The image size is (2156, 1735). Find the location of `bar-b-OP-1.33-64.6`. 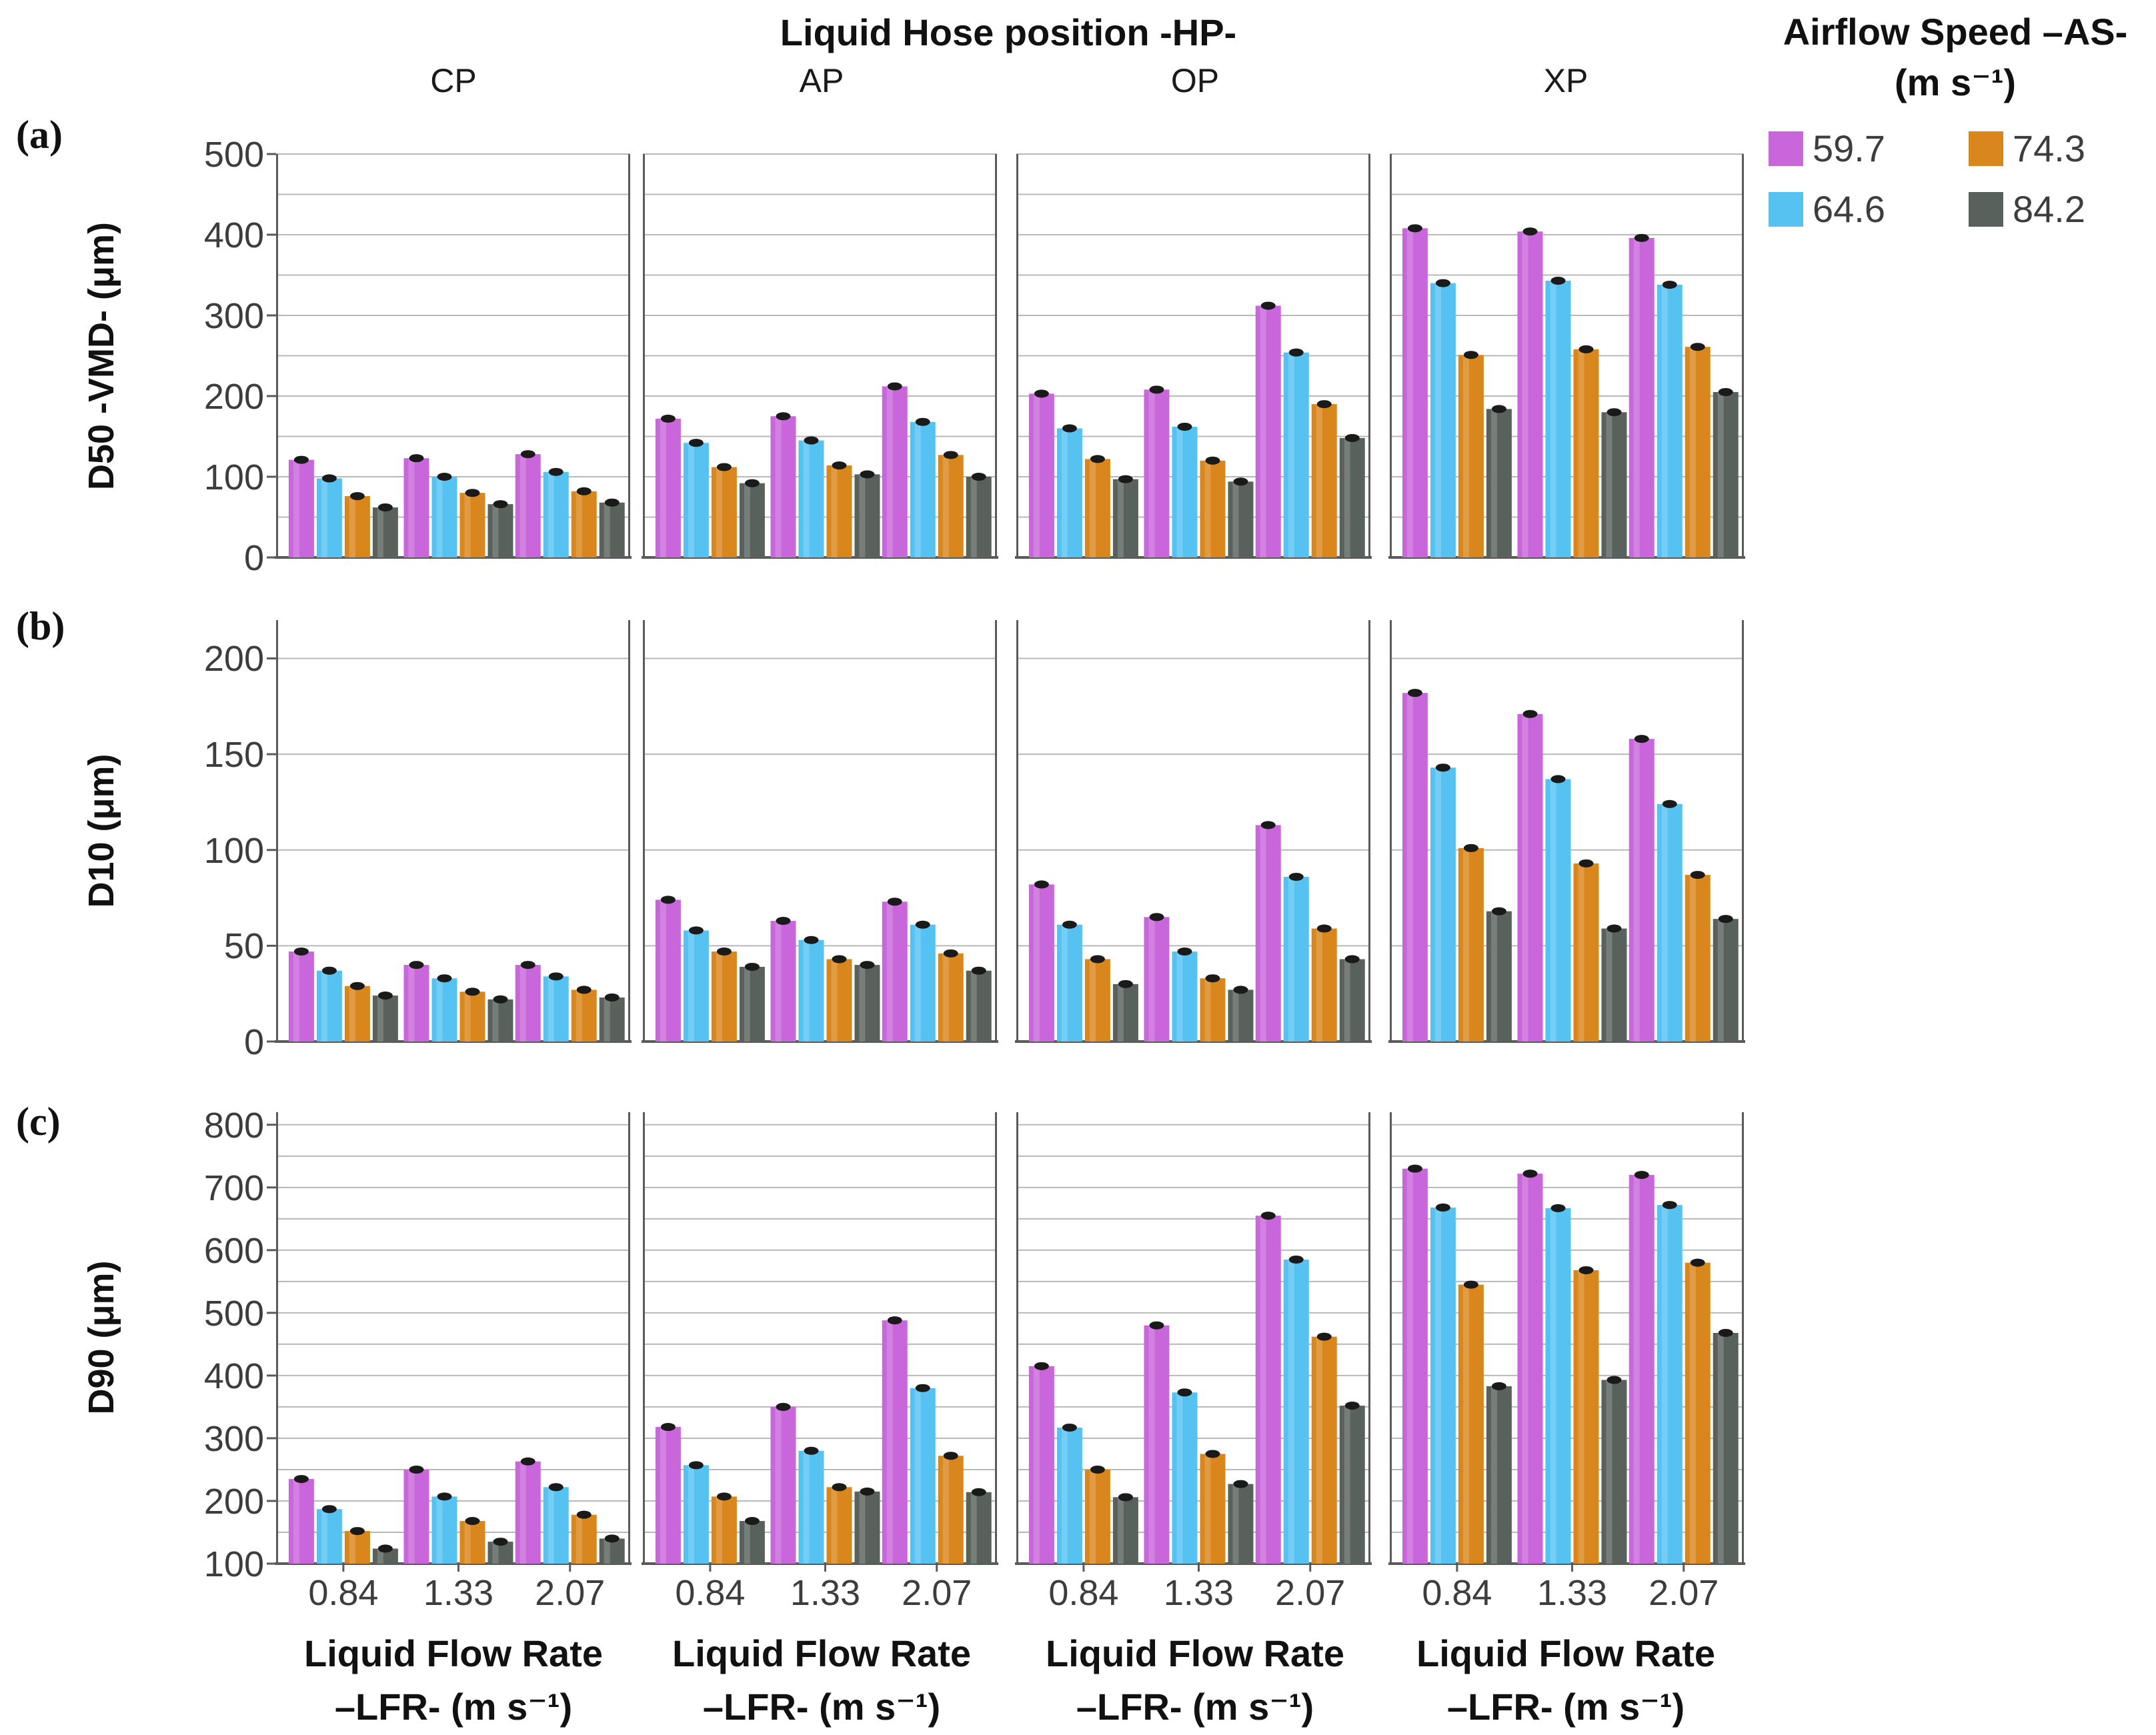

bar-b-OP-1.33-64.6 is located at coordinates (1185, 997).